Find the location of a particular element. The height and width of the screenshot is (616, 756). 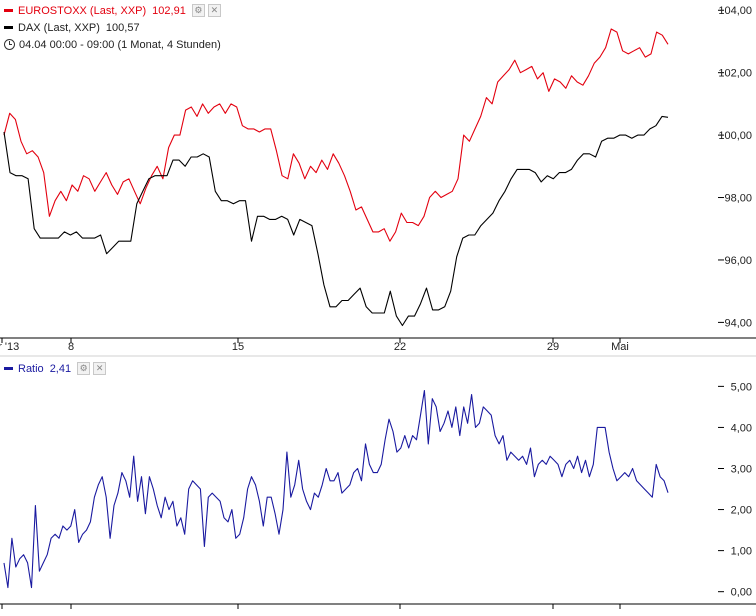

legend-period: 04.04 00:00 - 09:00 (1 Monat, 4 Stunden) is located at coordinates (112, 45).